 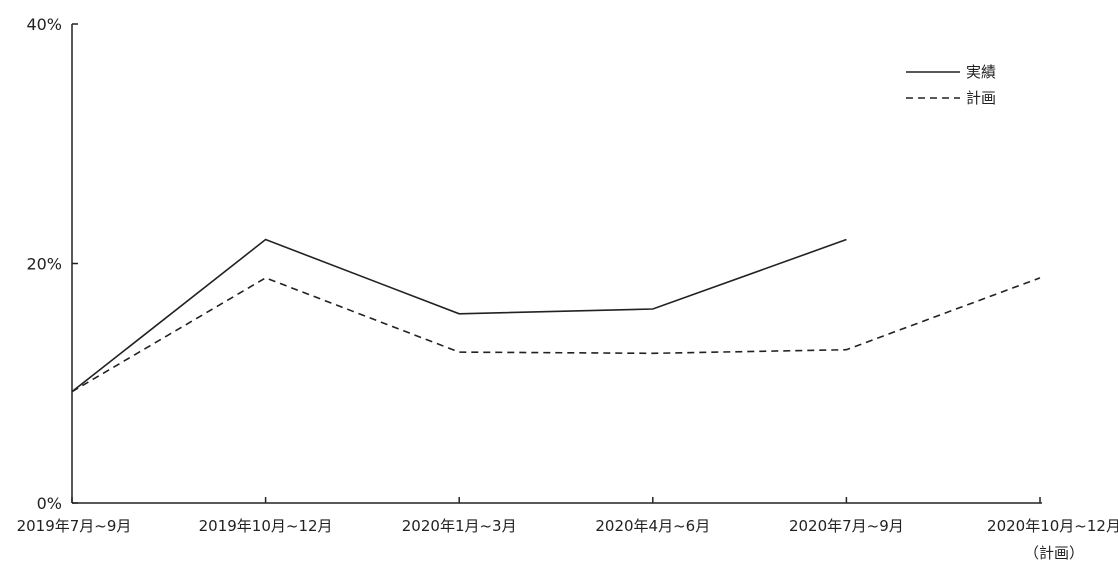 I want to click on legend-item-plan: 計画, so click(x=951, y=98).